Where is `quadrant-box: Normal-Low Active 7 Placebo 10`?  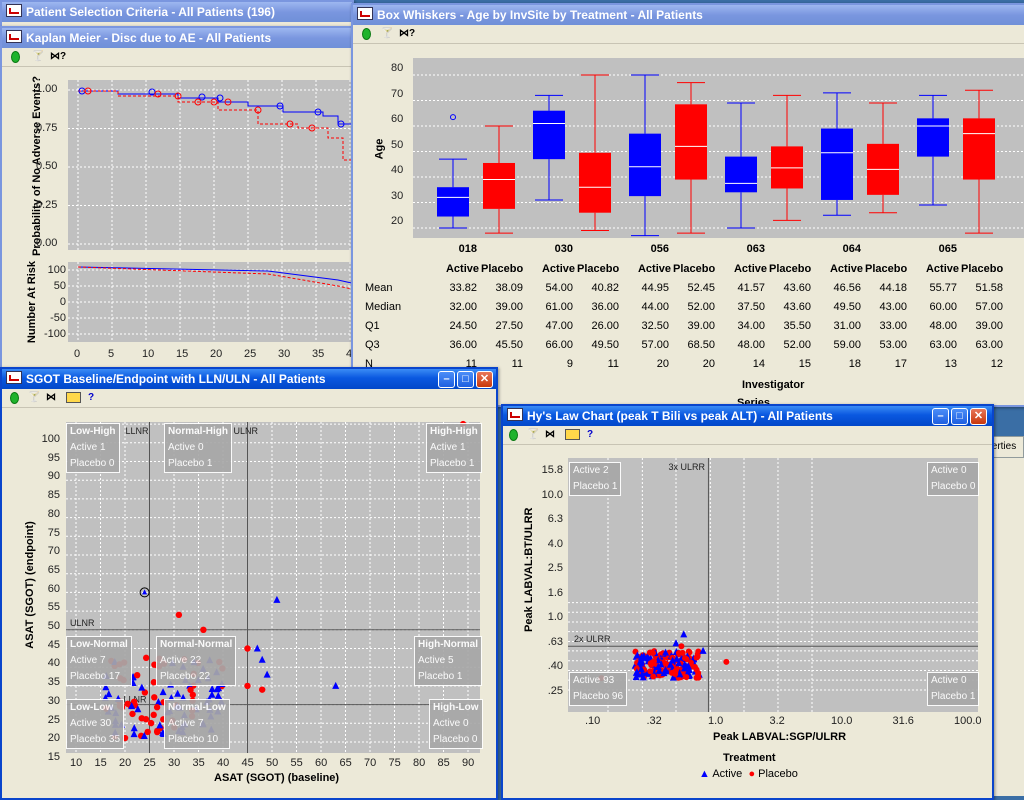
quadrant-box: Normal-Low Active 7 Placebo 10 is located at coordinates (197, 724).